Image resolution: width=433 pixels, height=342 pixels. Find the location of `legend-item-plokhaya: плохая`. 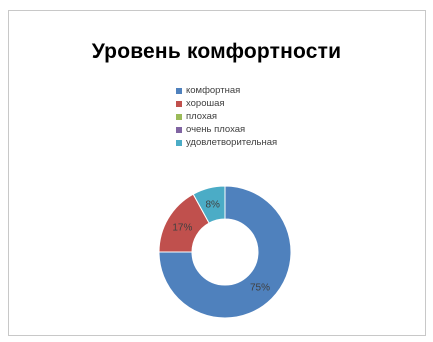

legend-item-plokhaya: плохая is located at coordinates (226, 116).